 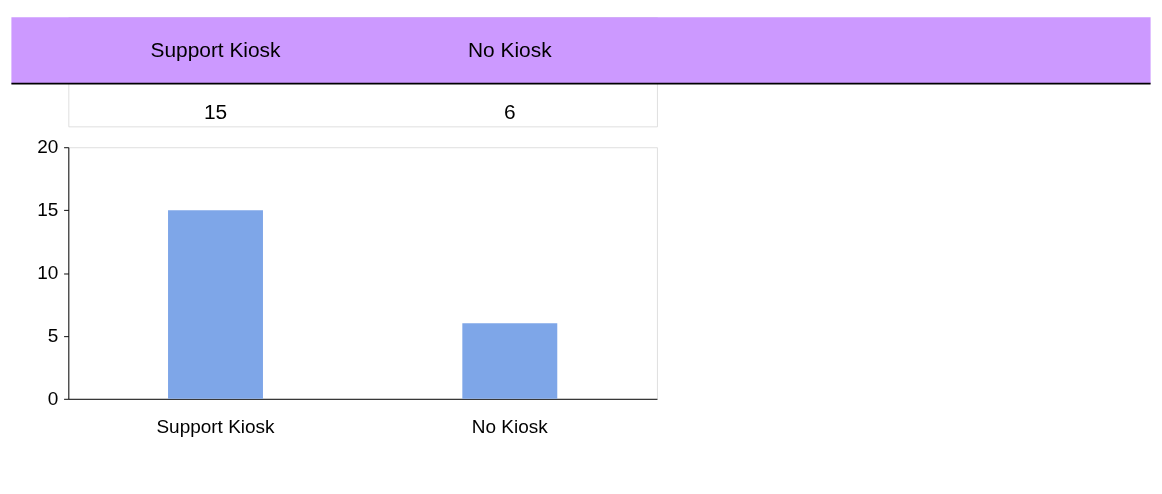 I want to click on category-label: Support Kiosk, so click(x=215, y=50).